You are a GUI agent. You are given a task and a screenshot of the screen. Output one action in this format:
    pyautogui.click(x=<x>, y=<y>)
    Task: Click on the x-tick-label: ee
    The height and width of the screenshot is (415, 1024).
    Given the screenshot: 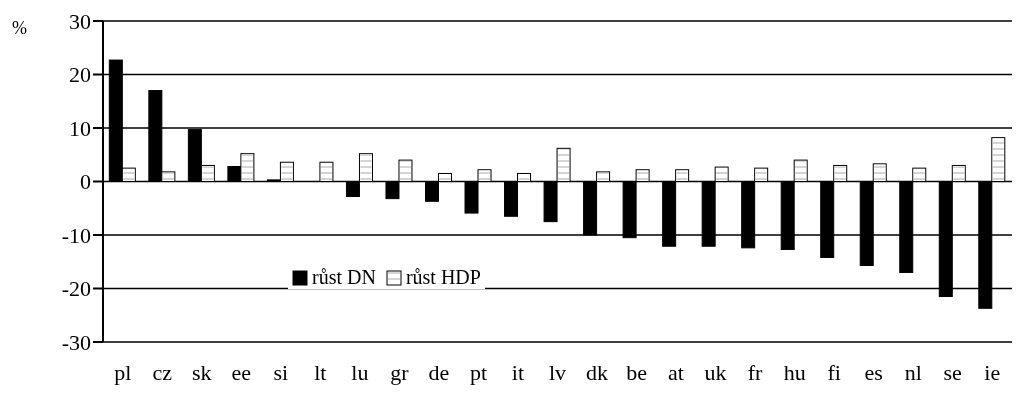 What is the action you would take?
    pyautogui.click(x=241, y=372)
    